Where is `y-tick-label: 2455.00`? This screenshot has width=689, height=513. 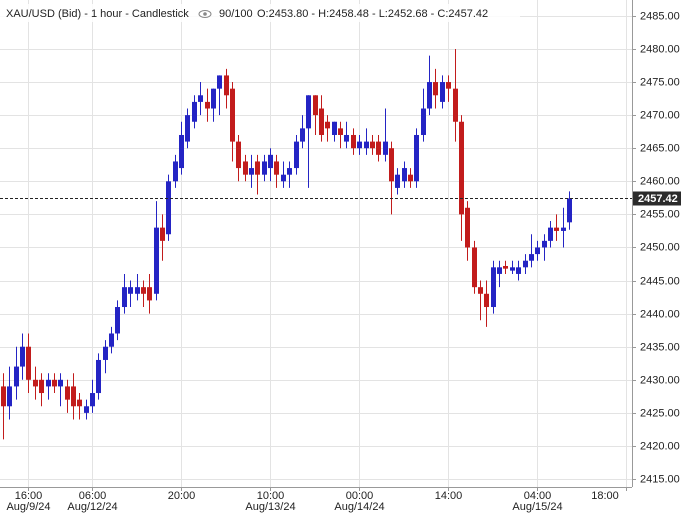 y-tick-label: 2455.00 is located at coordinates (660, 214).